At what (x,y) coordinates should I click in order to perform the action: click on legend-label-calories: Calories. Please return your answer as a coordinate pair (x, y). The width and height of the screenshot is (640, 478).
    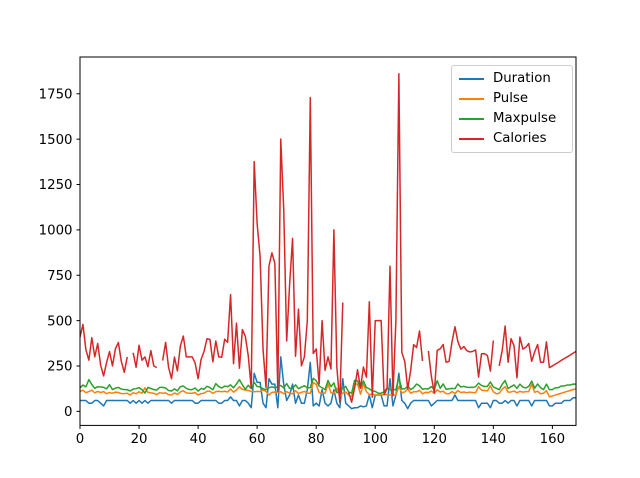
    Looking at the image, I should click on (520, 139).